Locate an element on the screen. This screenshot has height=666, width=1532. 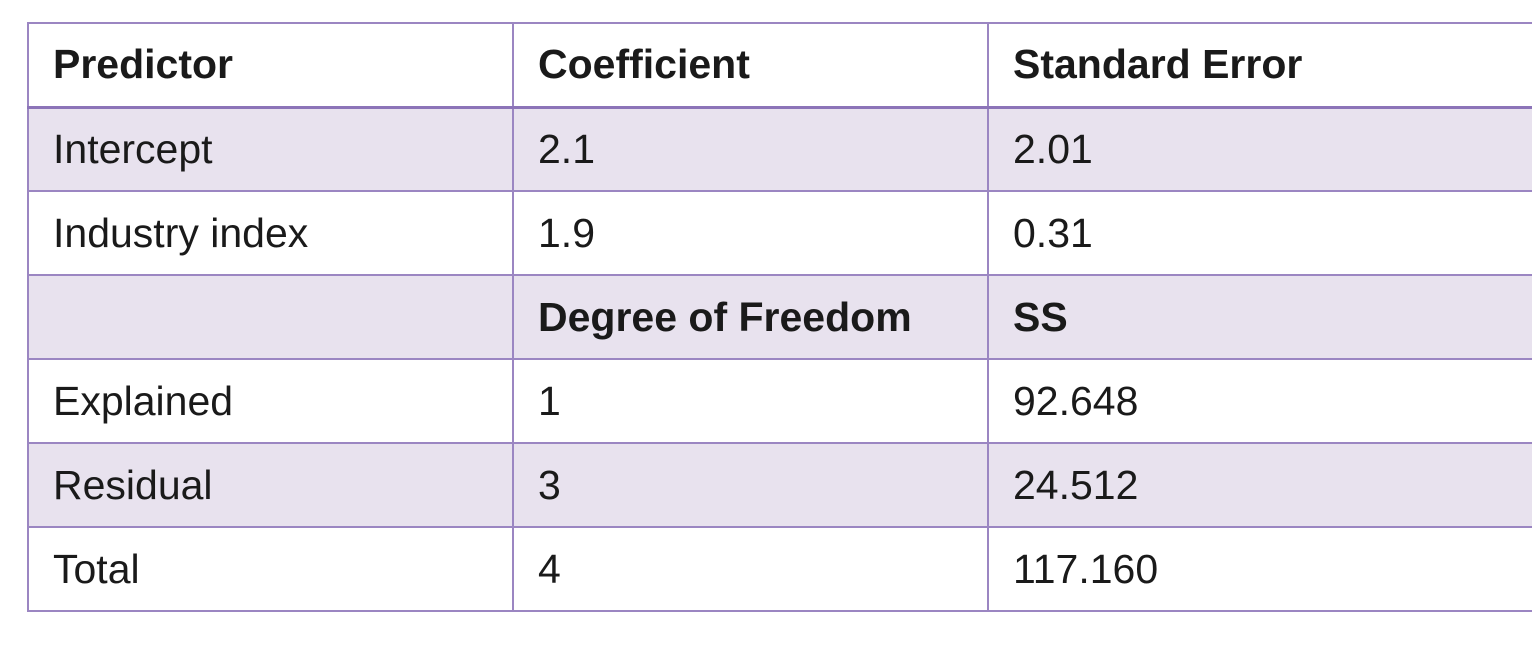
header-coefficient: Coefficient is located at coordinates (750, 65).